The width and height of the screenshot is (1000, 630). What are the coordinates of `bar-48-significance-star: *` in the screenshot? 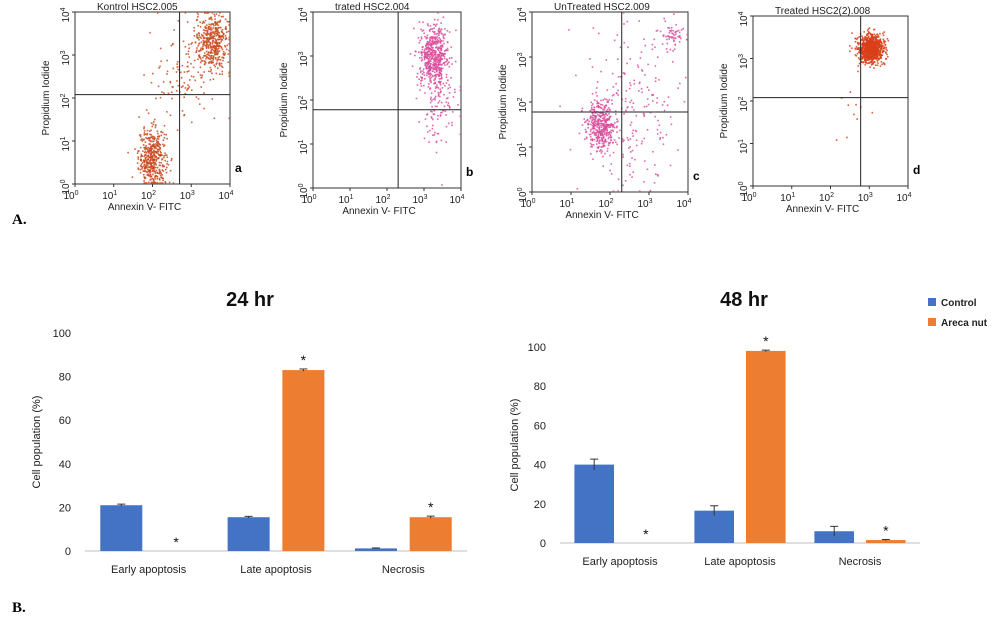 It's located at (766, 341).